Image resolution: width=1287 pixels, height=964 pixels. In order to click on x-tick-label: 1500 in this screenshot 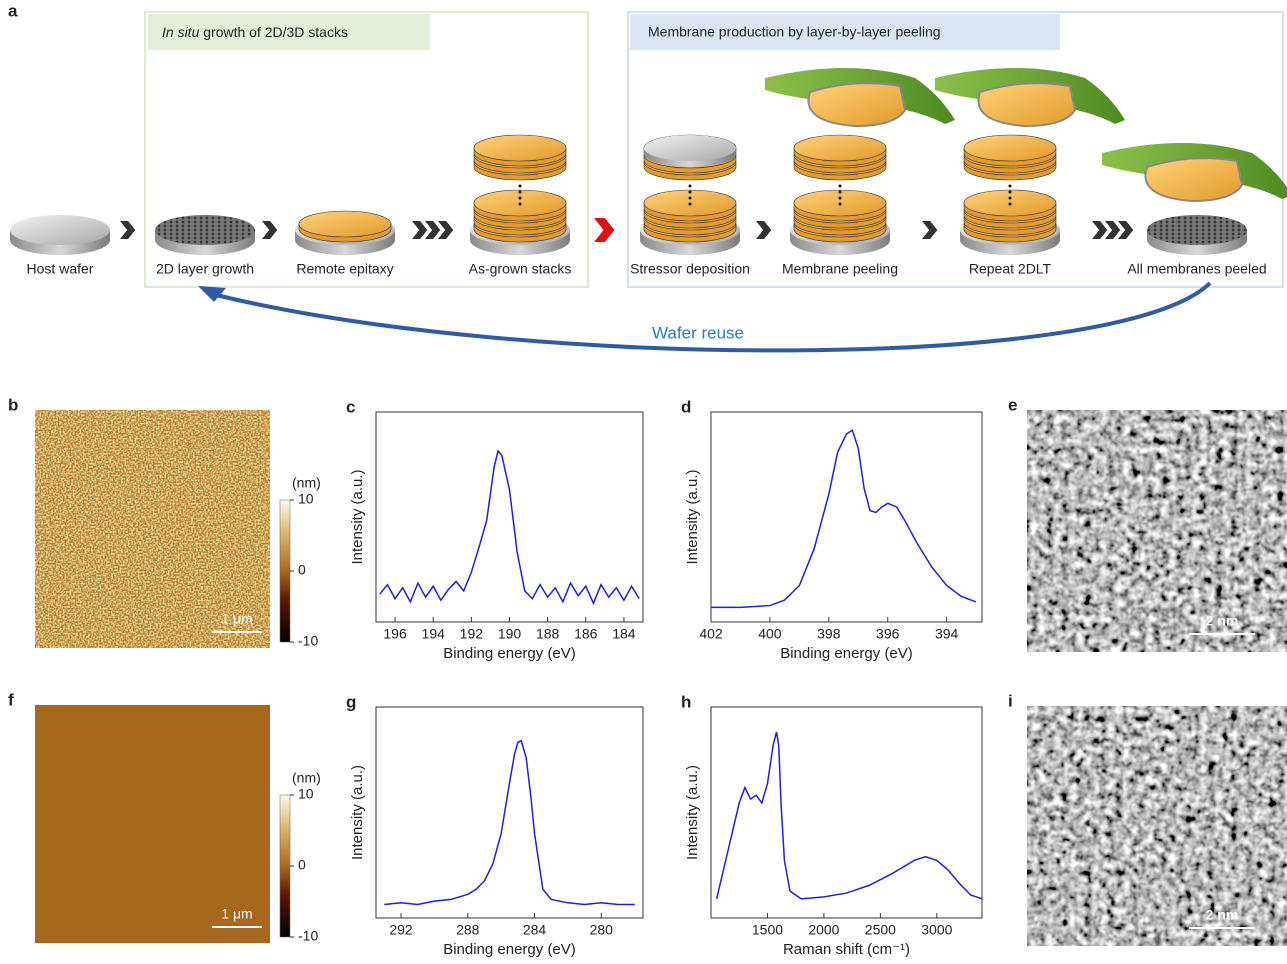, I will do `click(767, 930)`.